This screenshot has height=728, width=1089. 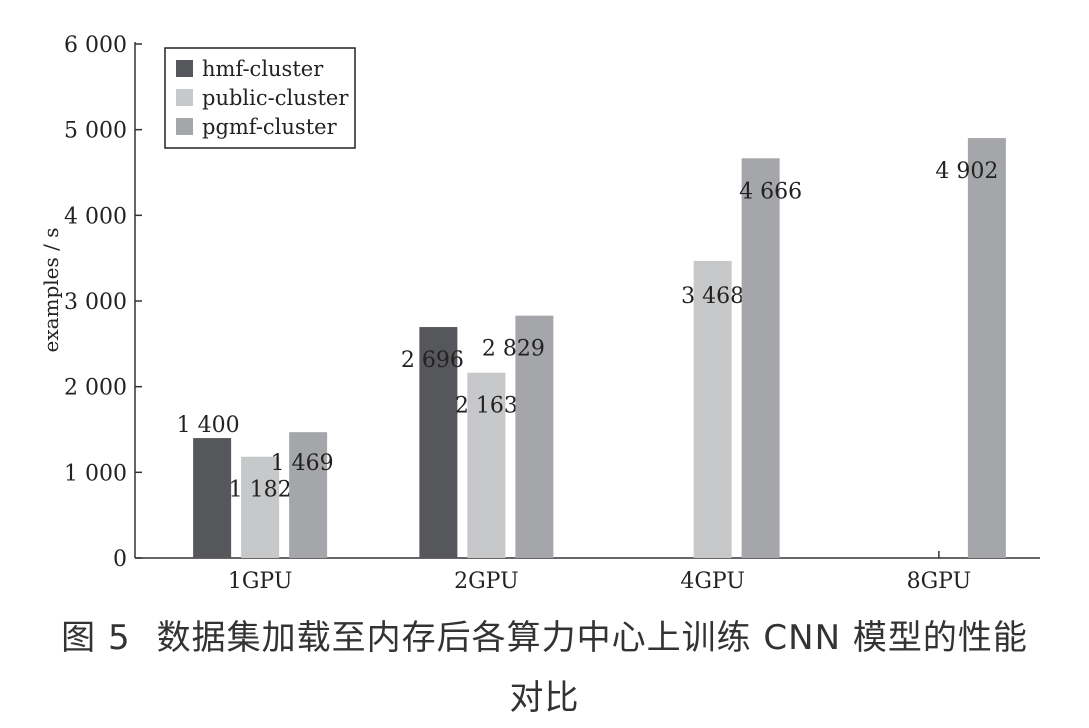 What do you see at coordinates (486, 581) in the screenshot?
I see `x-tick-label: 2GPU` at bounding box center [486, 581].